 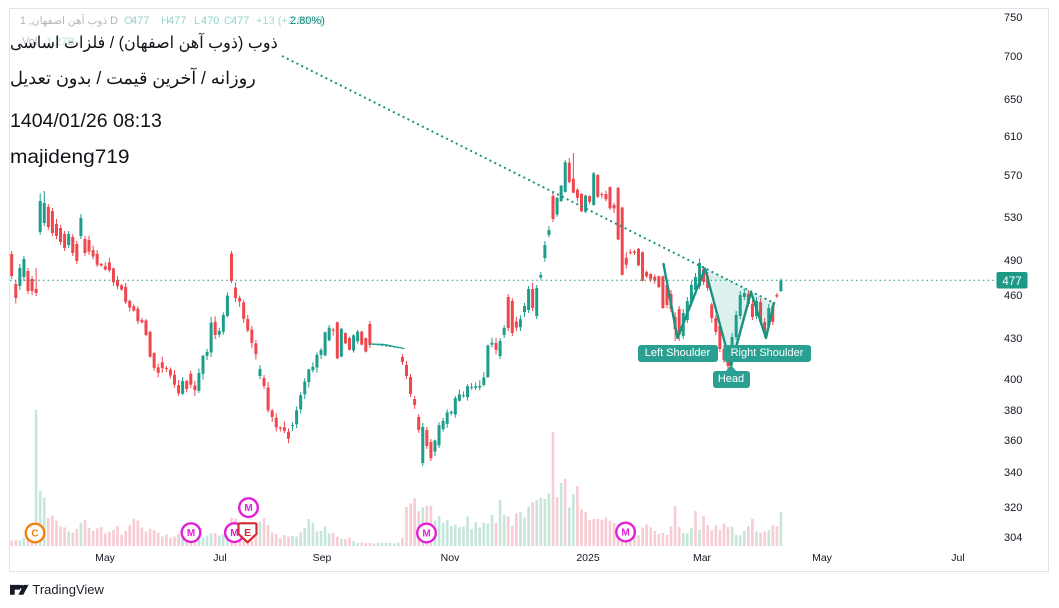 I want to click on svg-text: C, so click(x=34, y=534).